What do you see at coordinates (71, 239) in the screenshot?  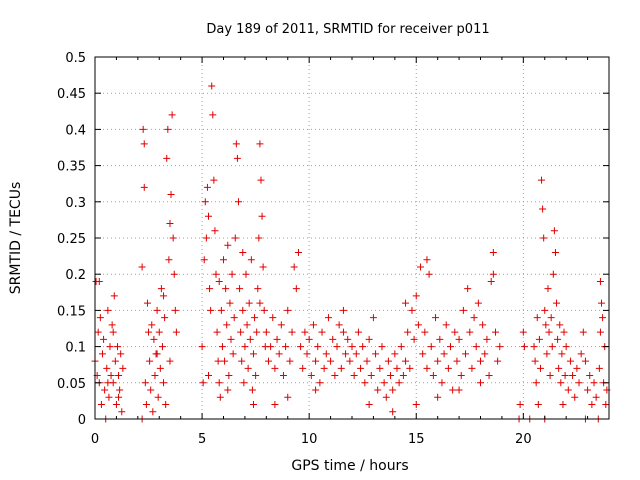 I see `y-tick-label: 0.25` at bounding box center [71, 239].